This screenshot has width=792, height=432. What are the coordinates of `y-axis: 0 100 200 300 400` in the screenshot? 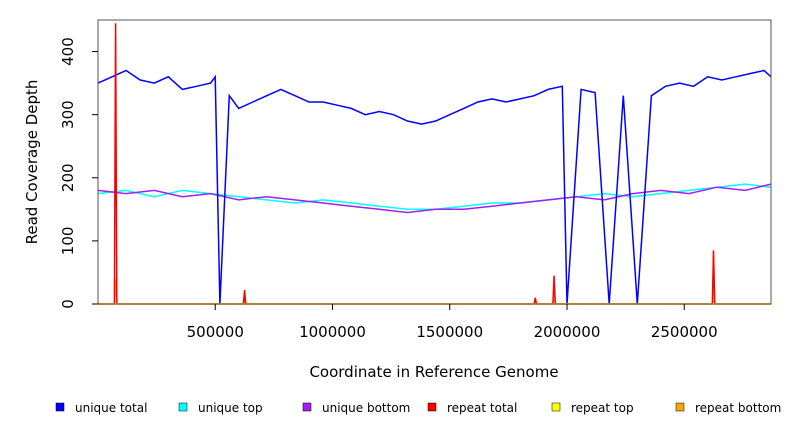 It's located at (78, 173).